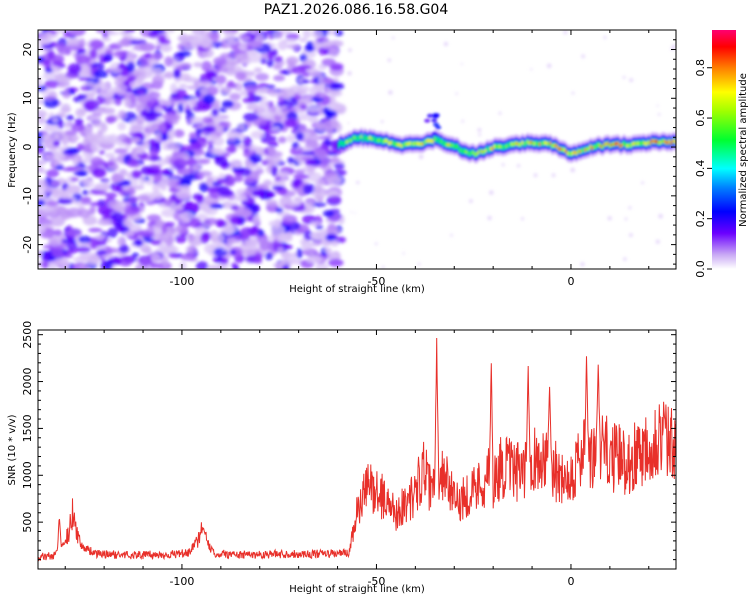 The image size is (750, 604). What do you see at coordinates (27, 522) in the screenshot?
I see `y-tick-label: 500` at bounding box center [27, 522].